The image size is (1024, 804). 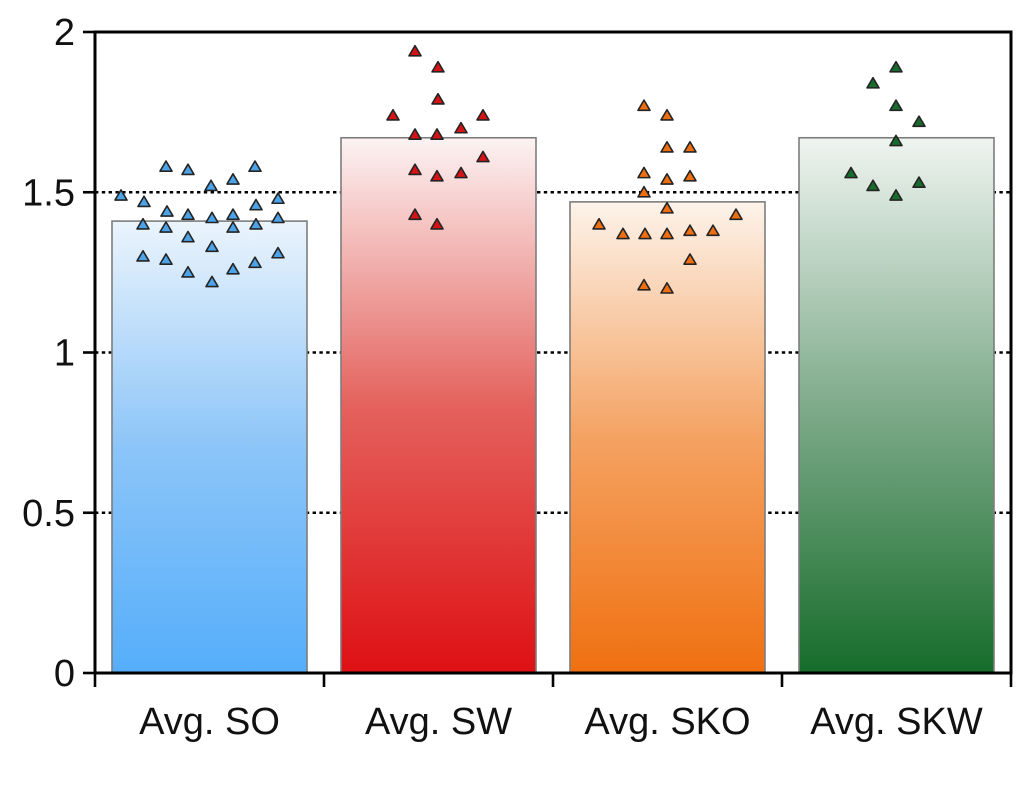 I want to click on bar-skw, so click(x=896, y=405).